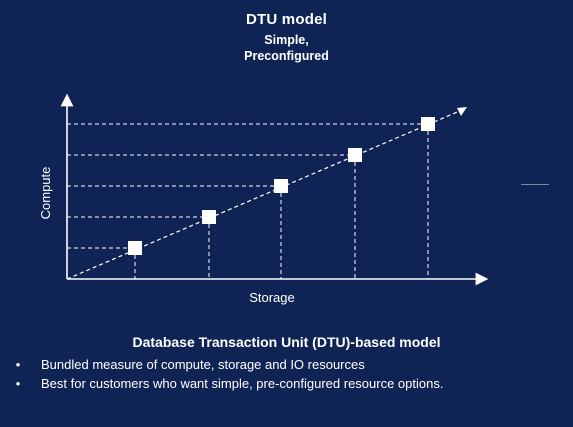 The height and width of the screenshot is (427, 573). I want to click on subtitle-line-1: Simple,, so click(286, 40).